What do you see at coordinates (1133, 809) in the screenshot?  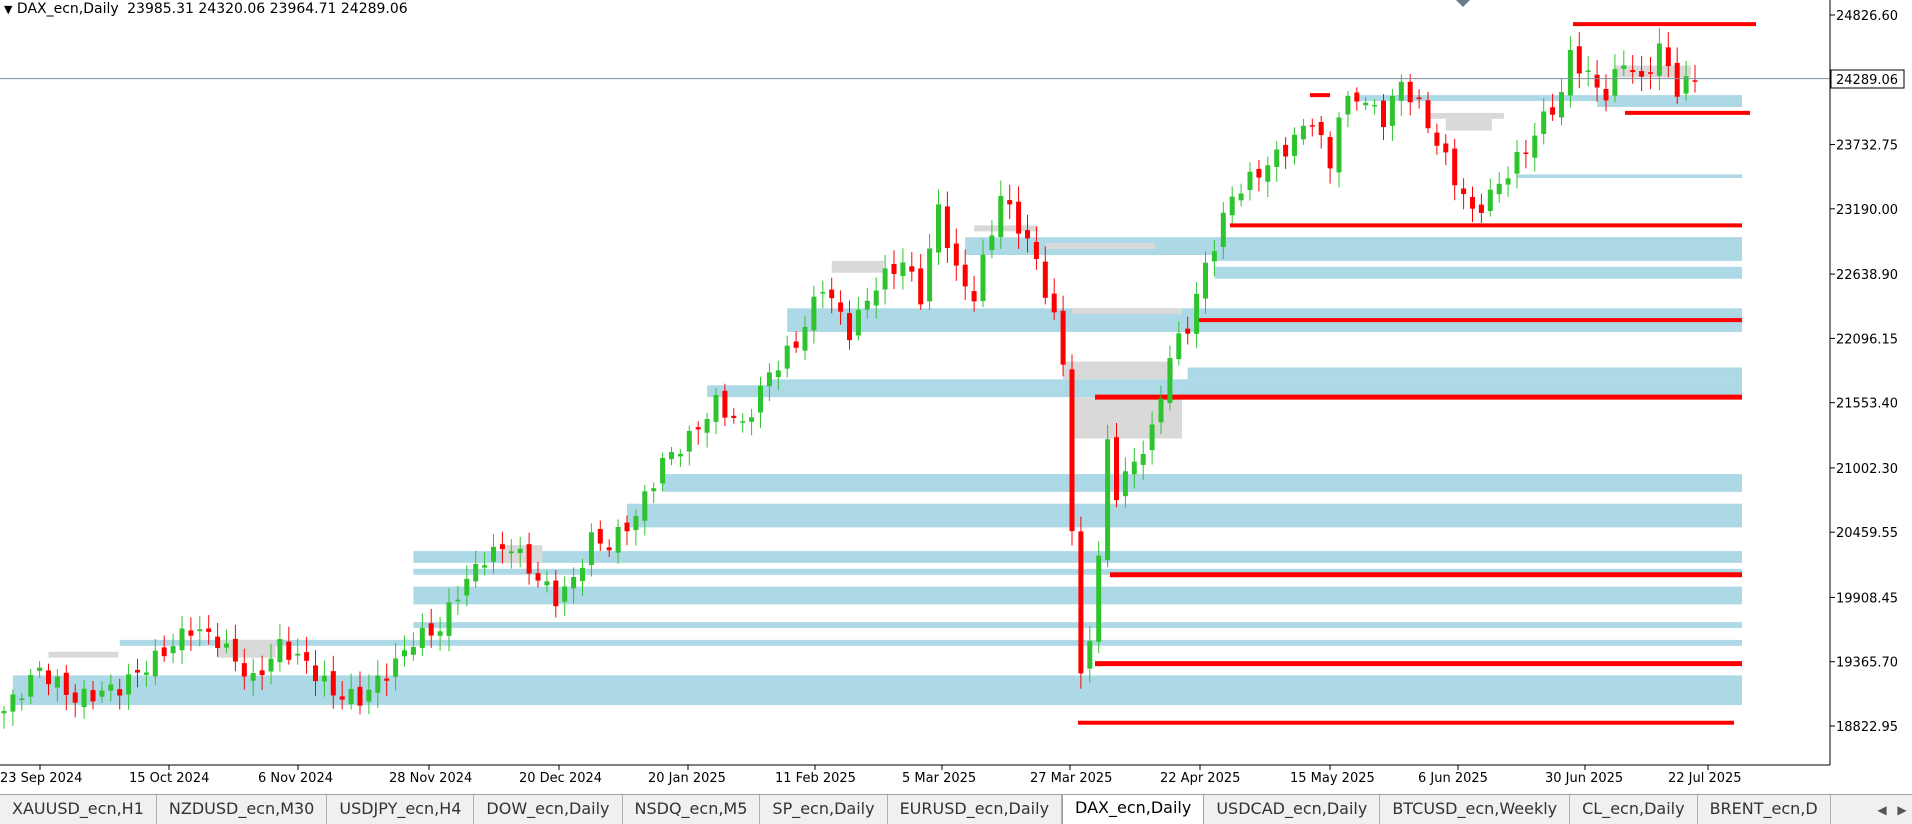 I see `chart-tab-dax-ecn-daily: DAX_ecn,Daily` at bounding box center [1133, 809].